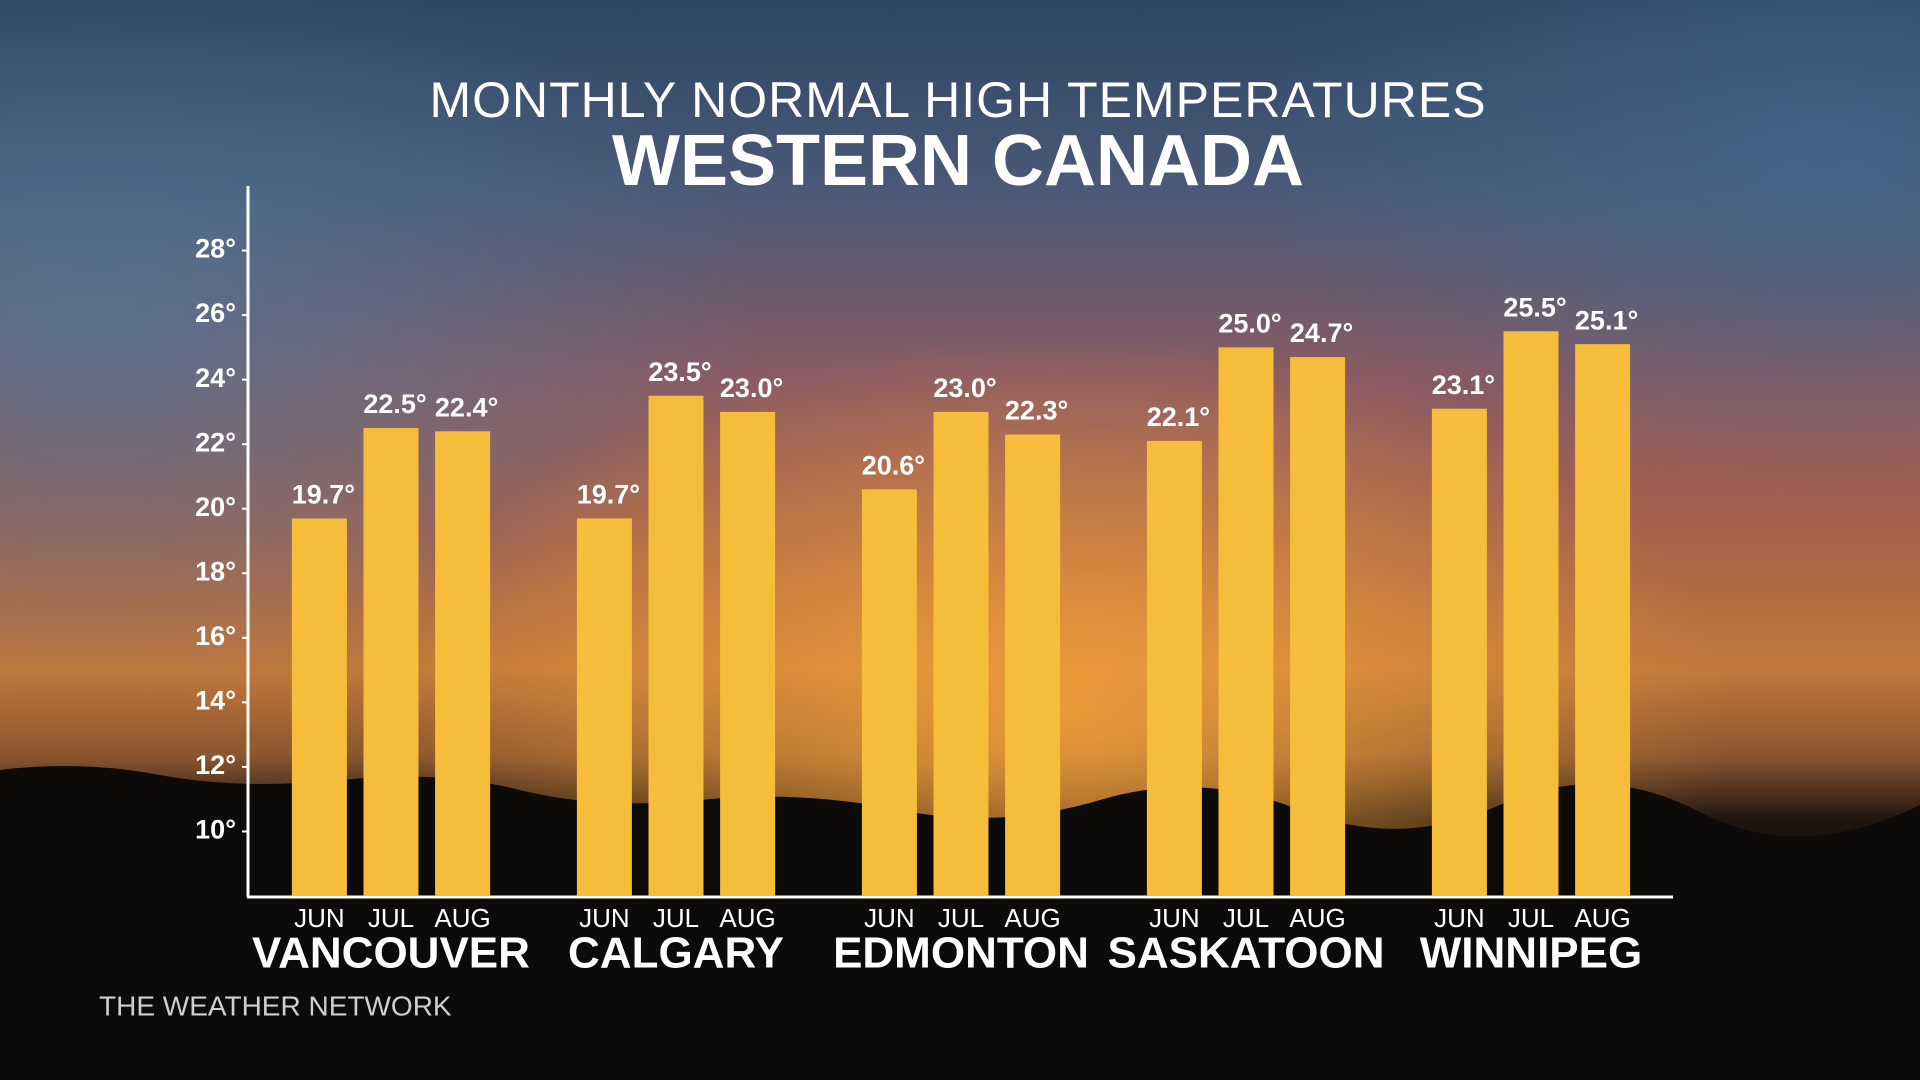  Describe the element at coordinates (394, 404) in the screenshot. I see `value-label: 22.5°` at that location.